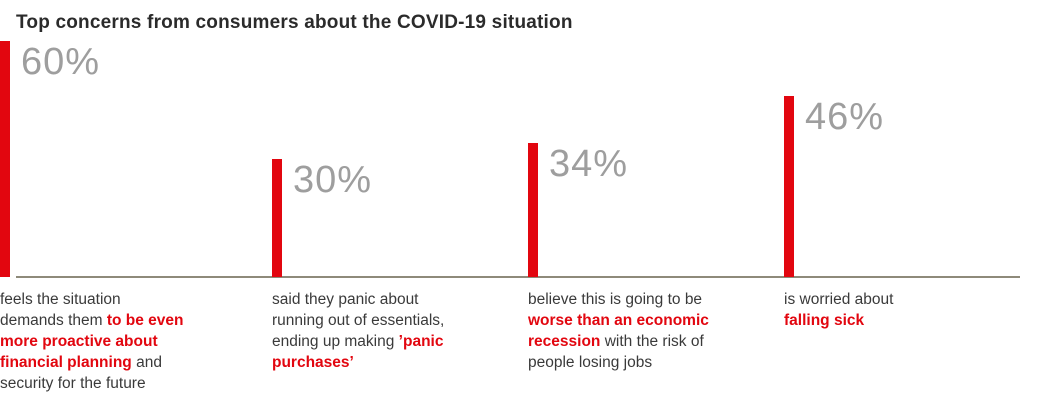 The width and height of the screenshot is (1038, 405). What do you see at coordinates (421, 341) in the screenshot?
I see `highlighted-text-segment: ’panic` at bounding box center [421, 341].